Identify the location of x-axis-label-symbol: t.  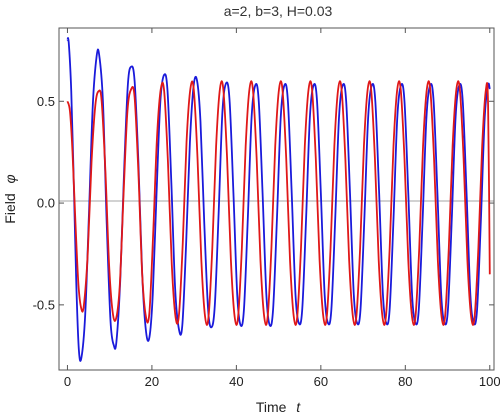
(298, 407).